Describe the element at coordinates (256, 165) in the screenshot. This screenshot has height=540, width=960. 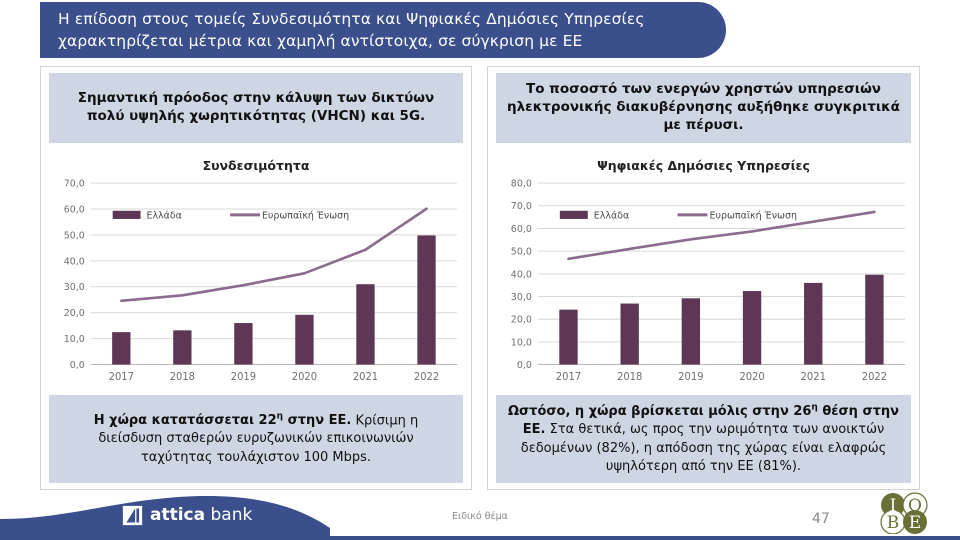
I see `connectivity-chart-title: Συνδεσιμότητα` at that location.